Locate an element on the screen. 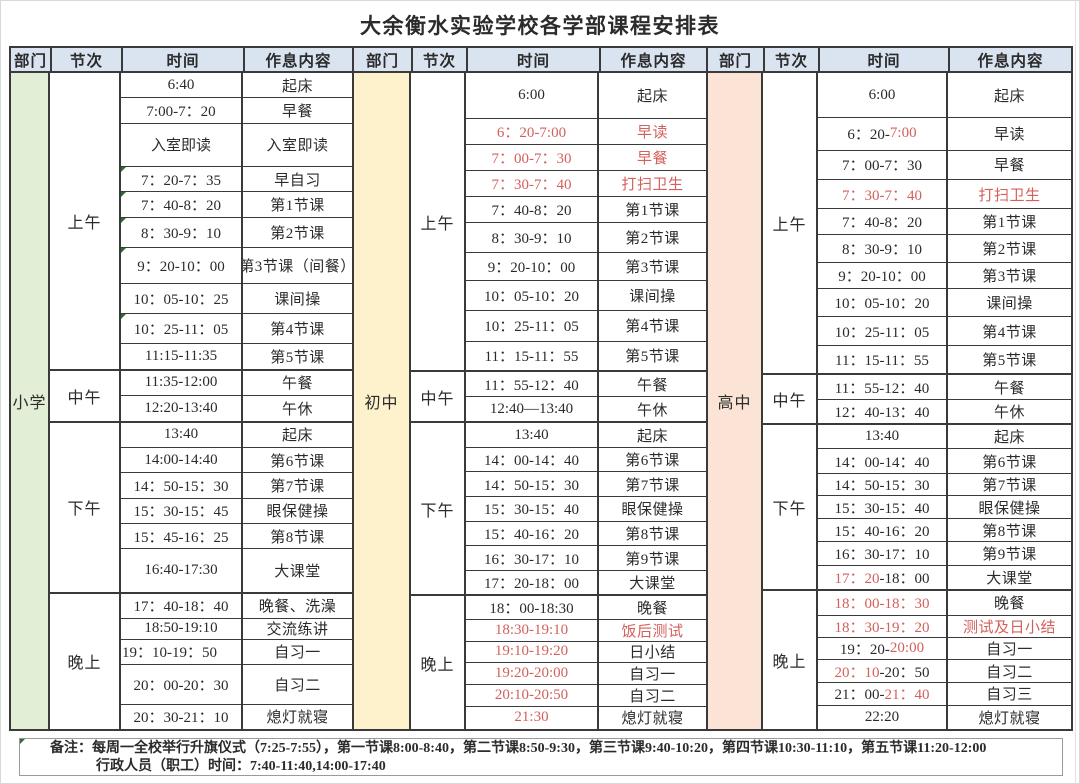 The height and width of the screenshot is (784, 1080). time-cell: 15：30-15：45 is located at coordinates (182, 510).